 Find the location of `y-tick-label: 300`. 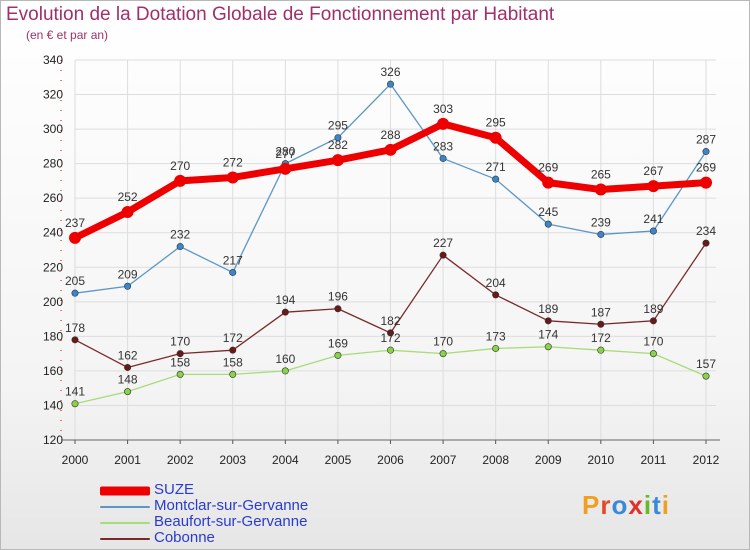

y-tick-label: 300 is located at coordinates (53, 129).